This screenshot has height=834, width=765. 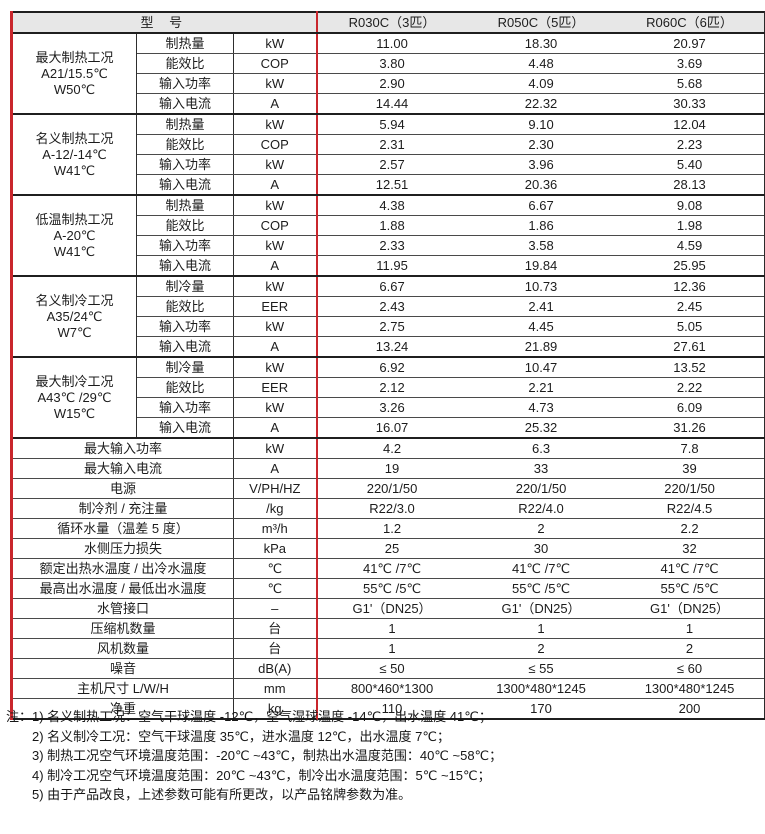 I want to click on value-cell: 11.00, so click(x=391, y=43).